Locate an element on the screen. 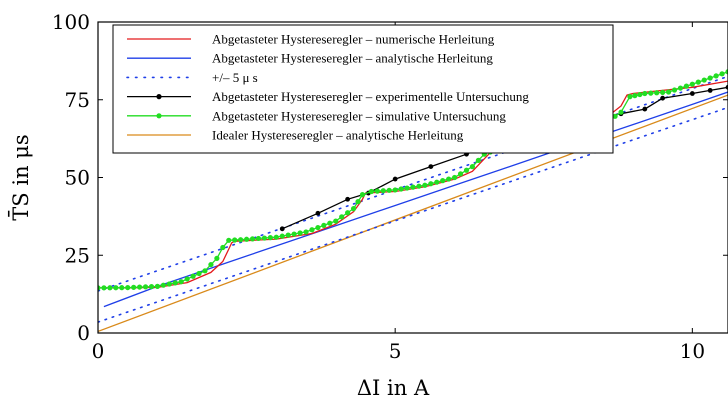 This screenshot has height=403, width=728. x-tick-label: 0 is located at coordinates (98, 351).